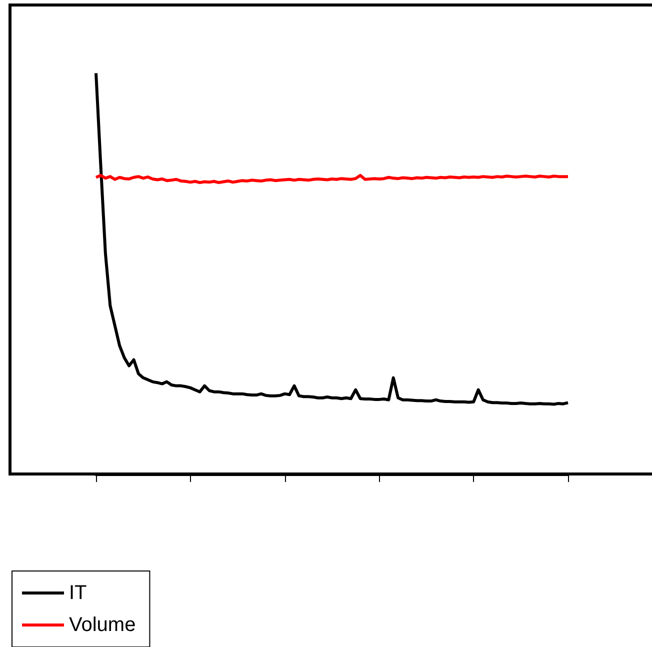  What do you see at coordinates (78, 593) in the screenshot?
I see `legend-label: IT` at bounding box center [78, 593].